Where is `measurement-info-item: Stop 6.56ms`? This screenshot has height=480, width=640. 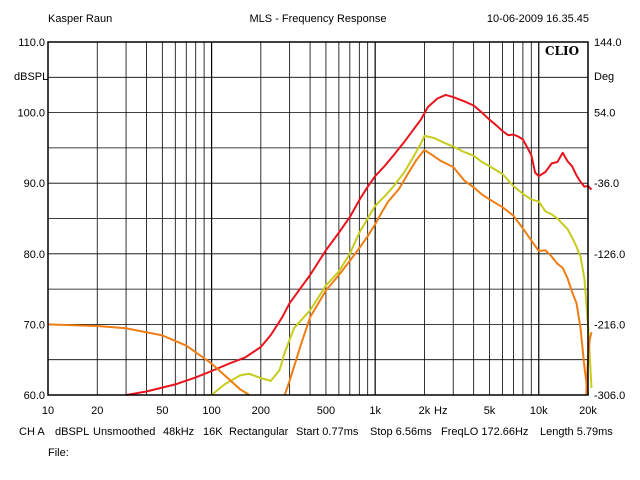
measurement-info-item: Stop 6.56ms is located at coordinates (401, 432).